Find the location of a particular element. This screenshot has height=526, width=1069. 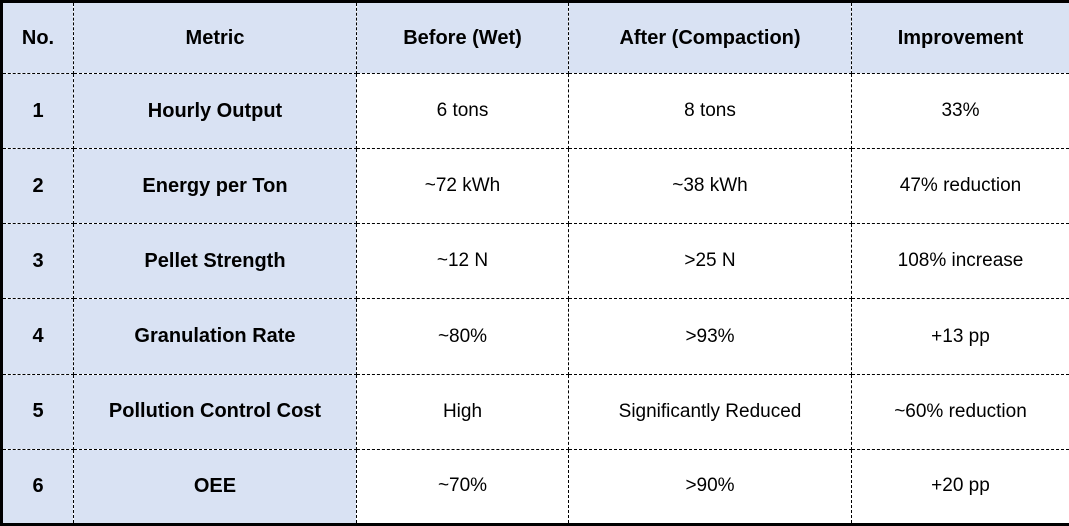

column-header-metric: Metric is located at coordinates (215, 37).